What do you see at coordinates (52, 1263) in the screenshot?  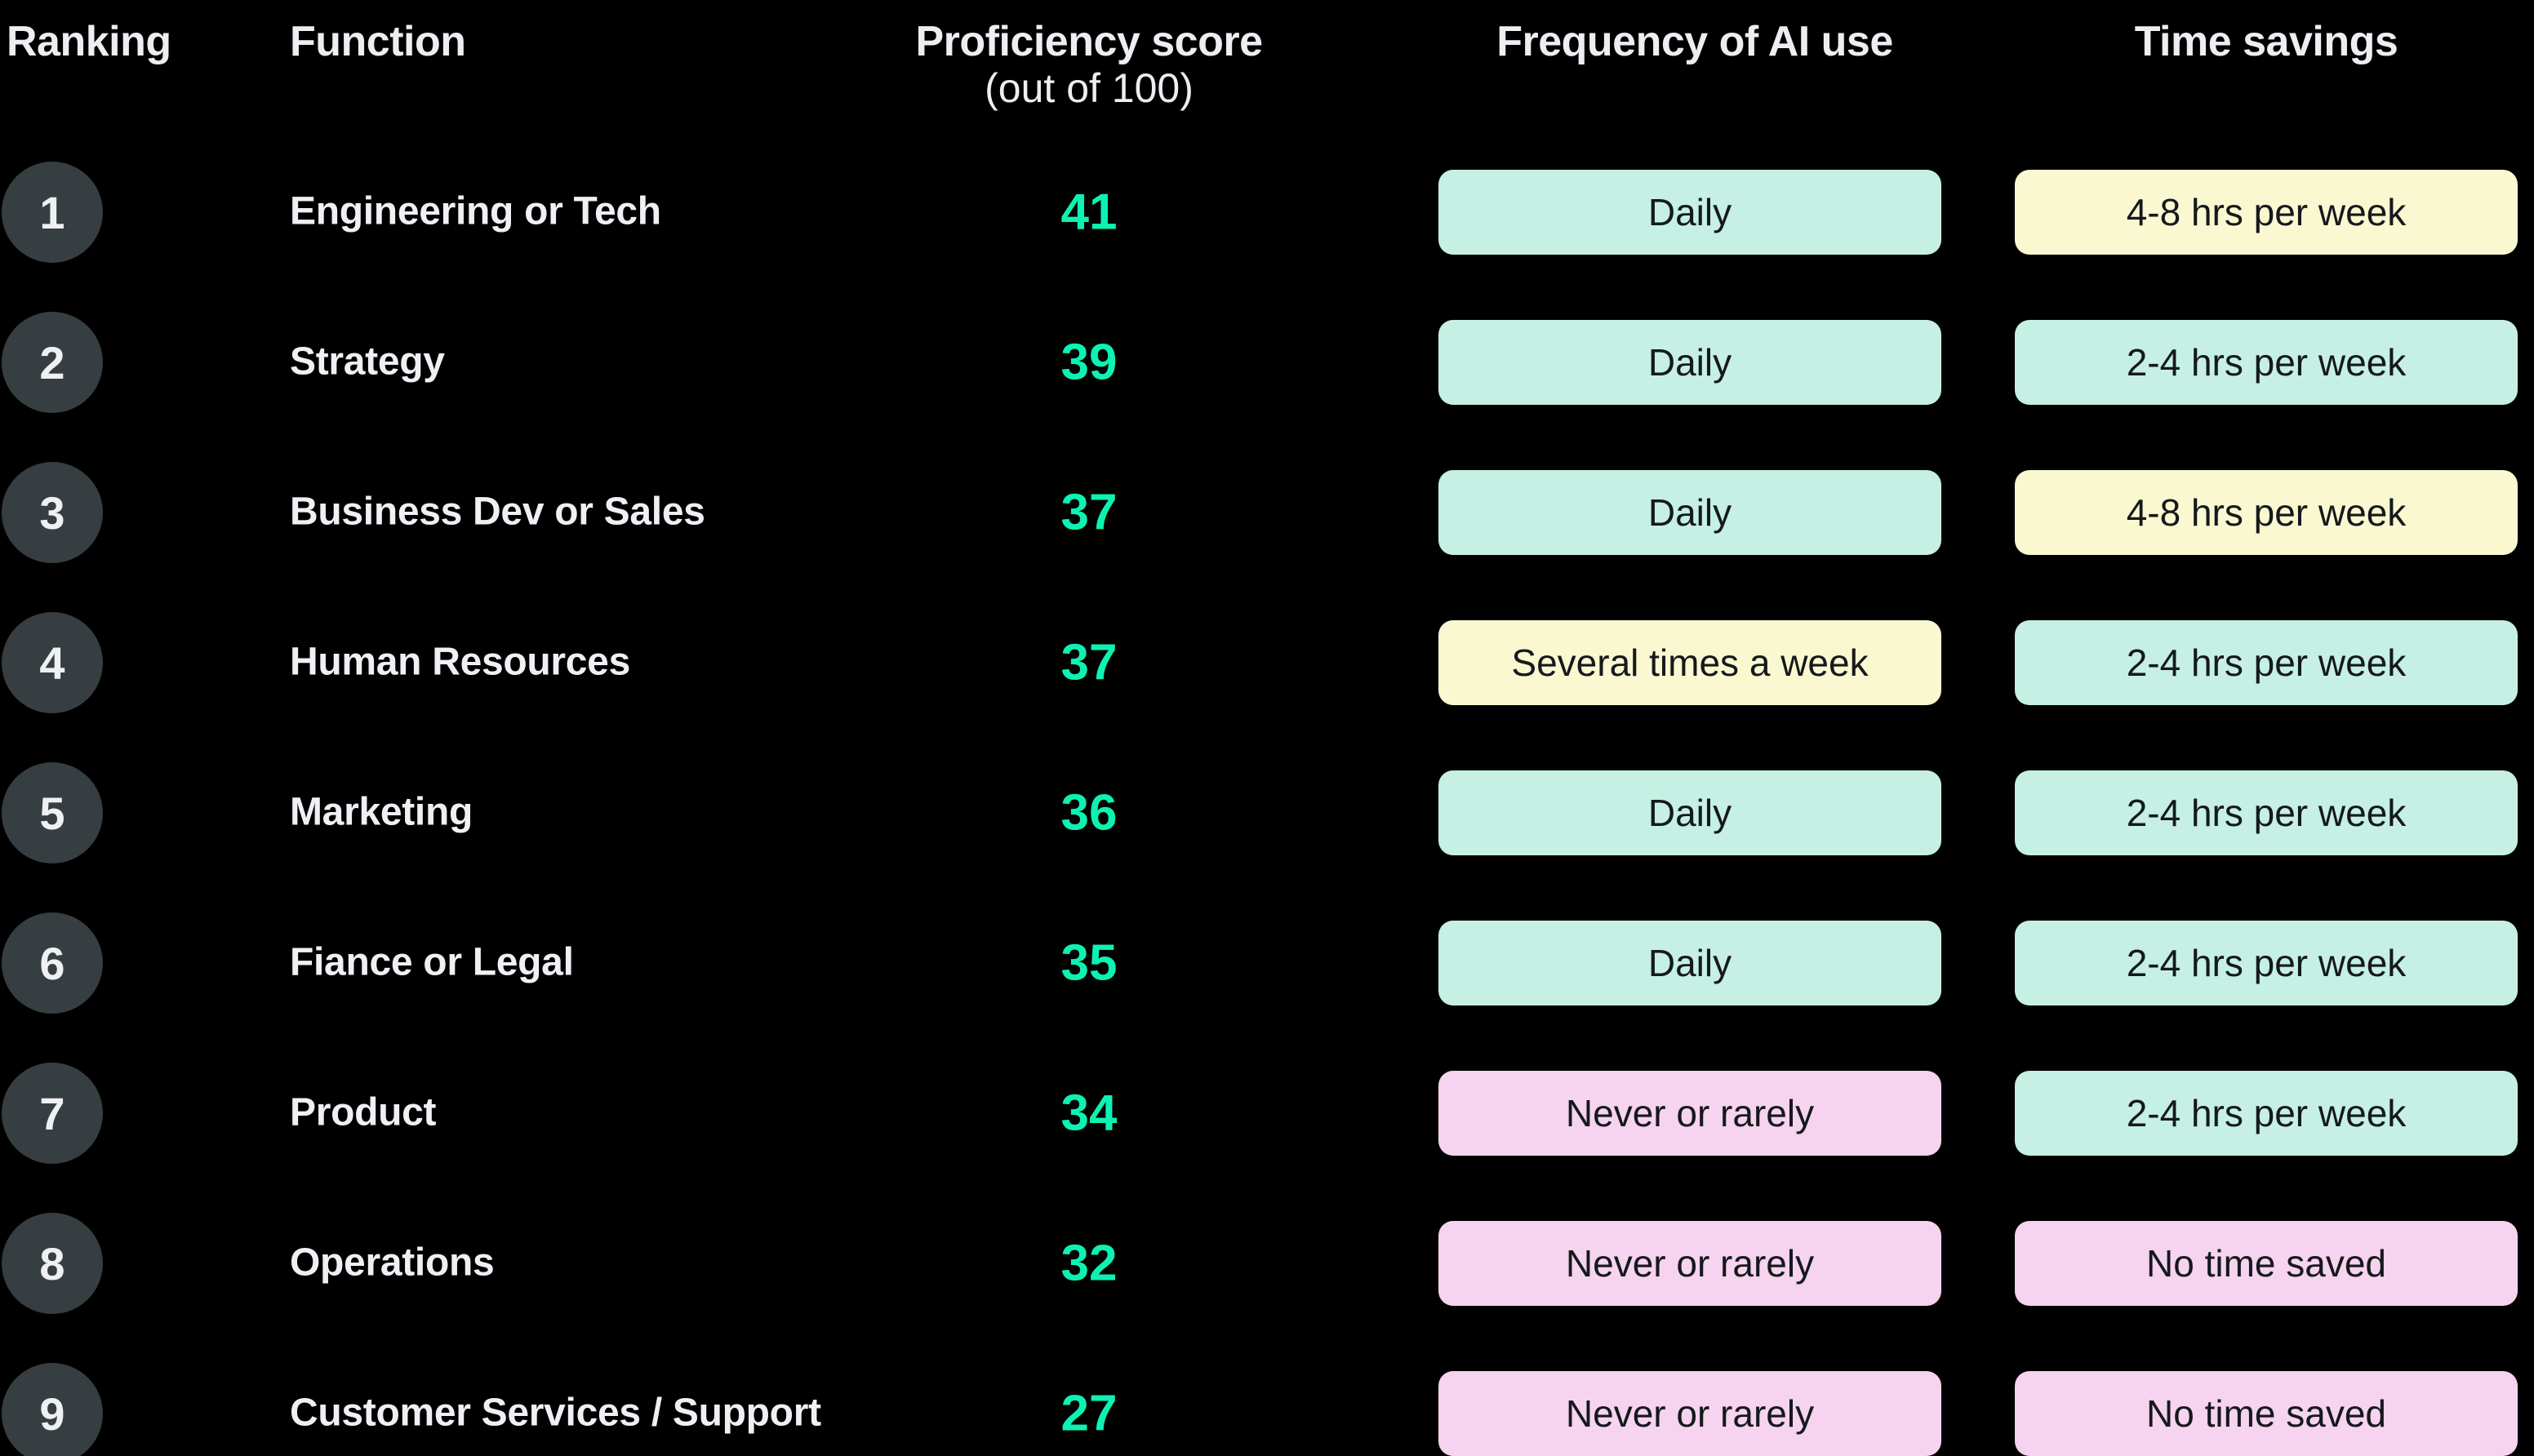 I see `rank-badge: 8` at bounding box center [52, 1263].